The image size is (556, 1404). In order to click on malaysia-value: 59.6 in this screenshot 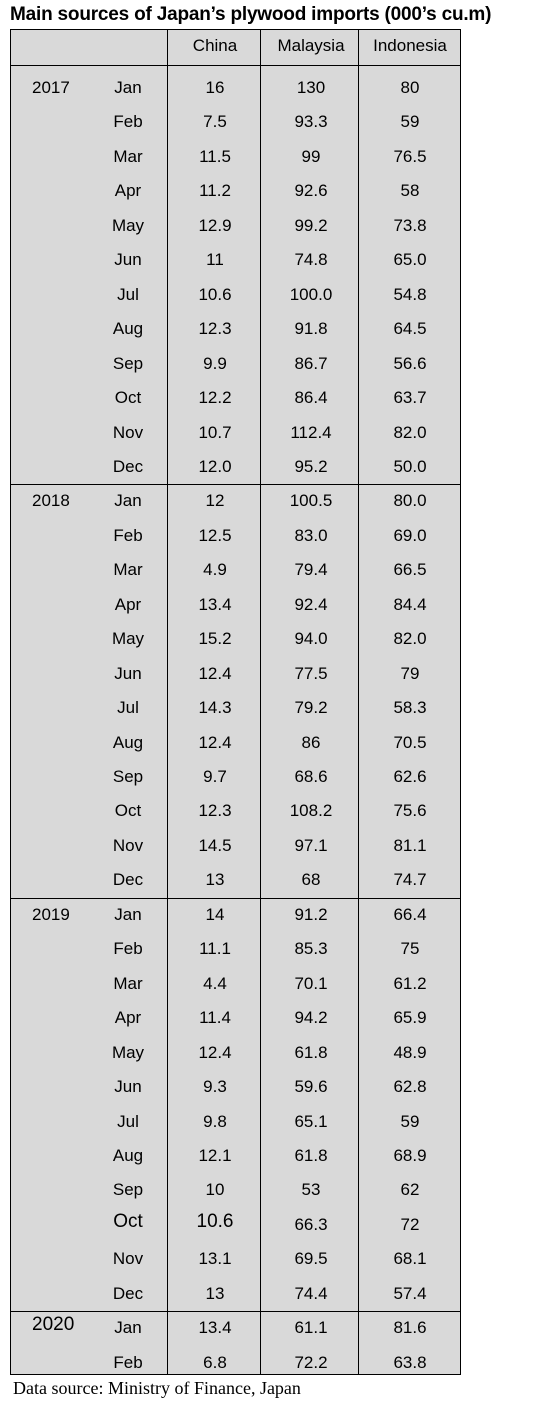, I will do `click(311, 1087)`.